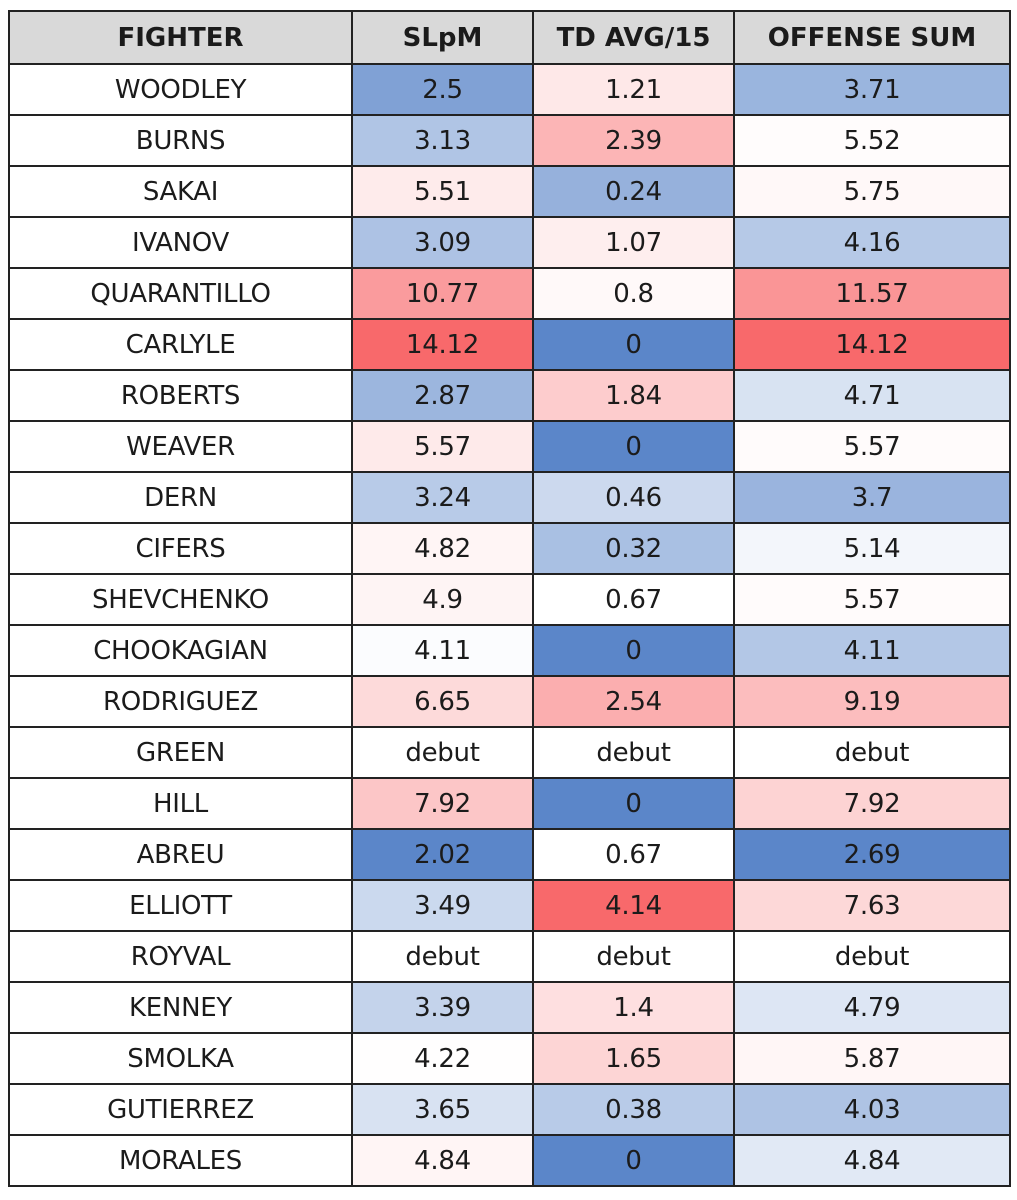 This screenshot has width=1017, height=1200. What do you see at coordinates (442, 905) in the screenshot?
I see `cell-slpm: 3.49` at bounding box center [442, 905].